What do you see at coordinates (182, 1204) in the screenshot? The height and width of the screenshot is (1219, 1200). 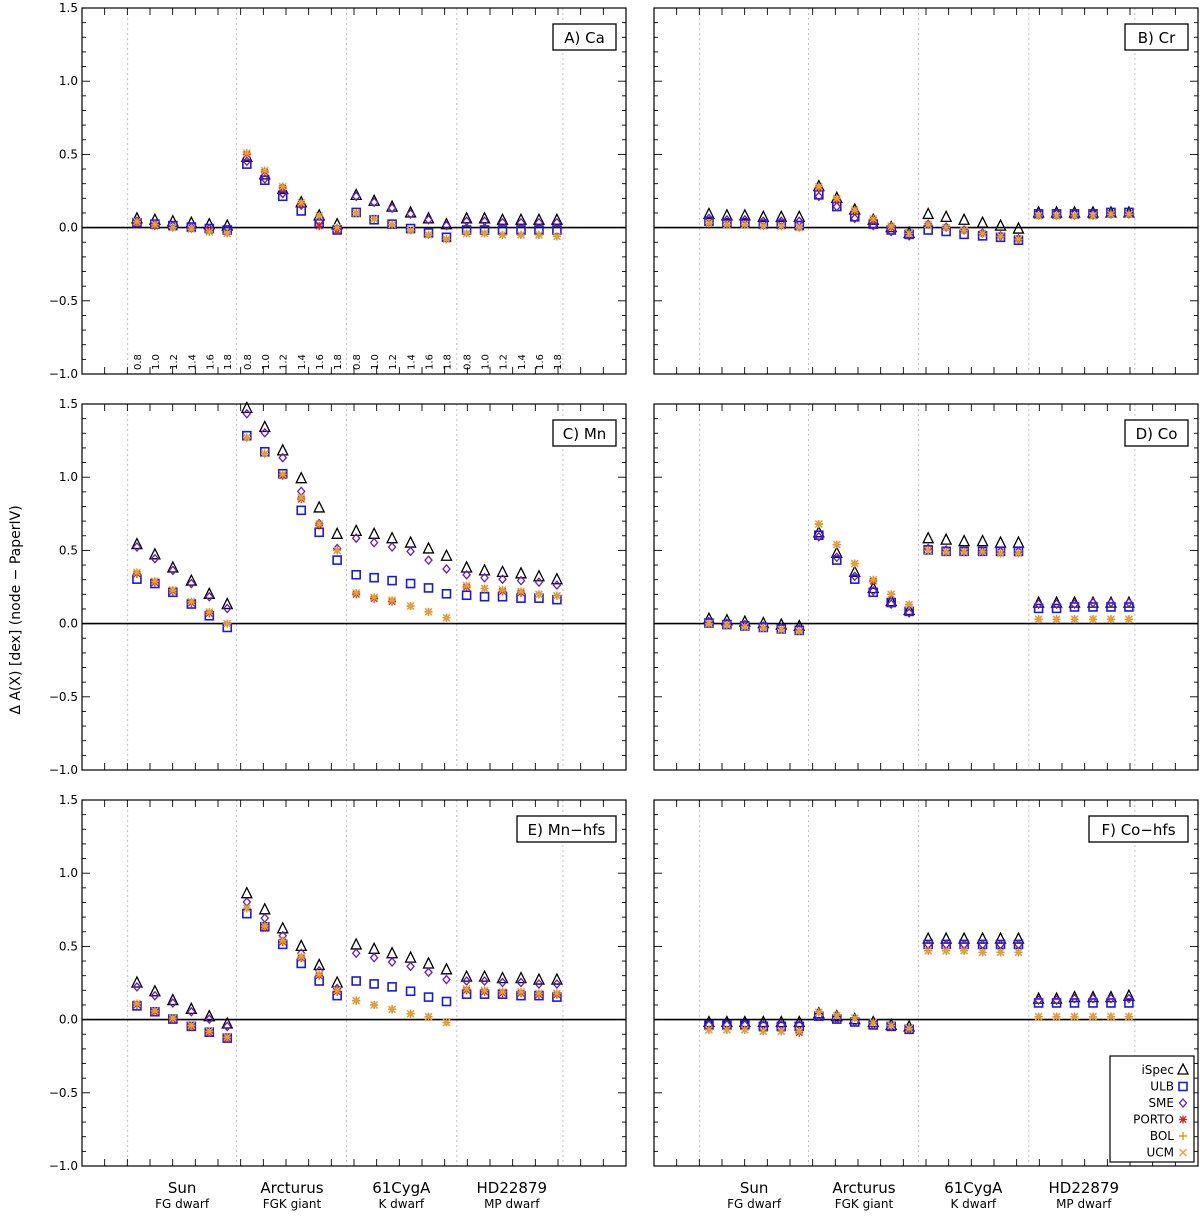 I see `star-type-label: FG dwarf` at bounding box center [182, 1204].